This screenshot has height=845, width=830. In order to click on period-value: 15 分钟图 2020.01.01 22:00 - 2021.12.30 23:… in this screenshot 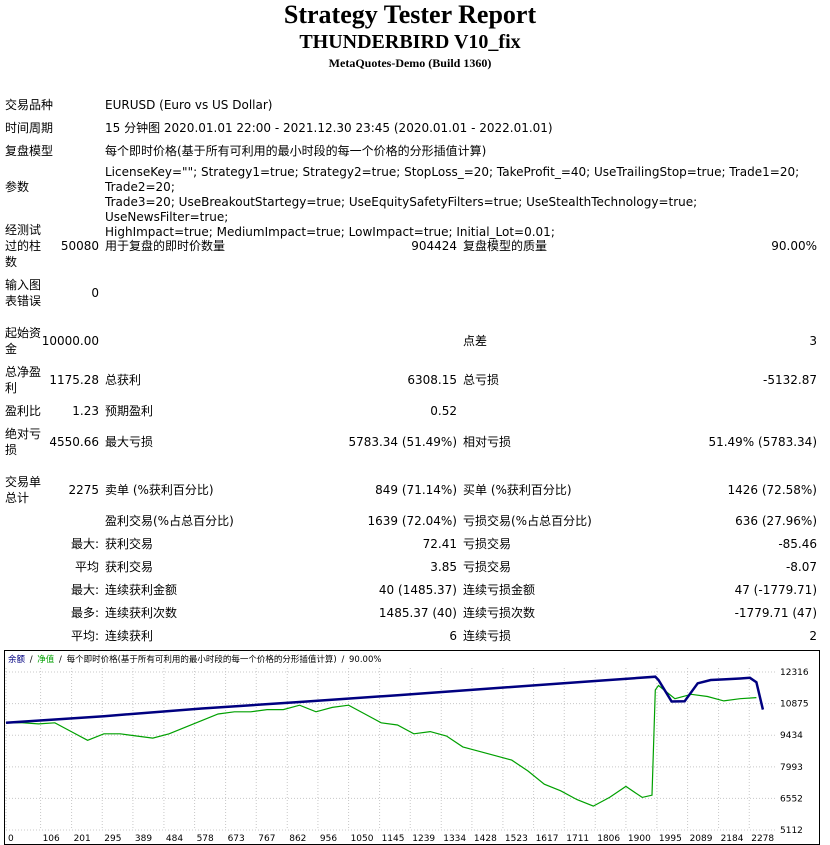, I will do `click(329, 128)`.